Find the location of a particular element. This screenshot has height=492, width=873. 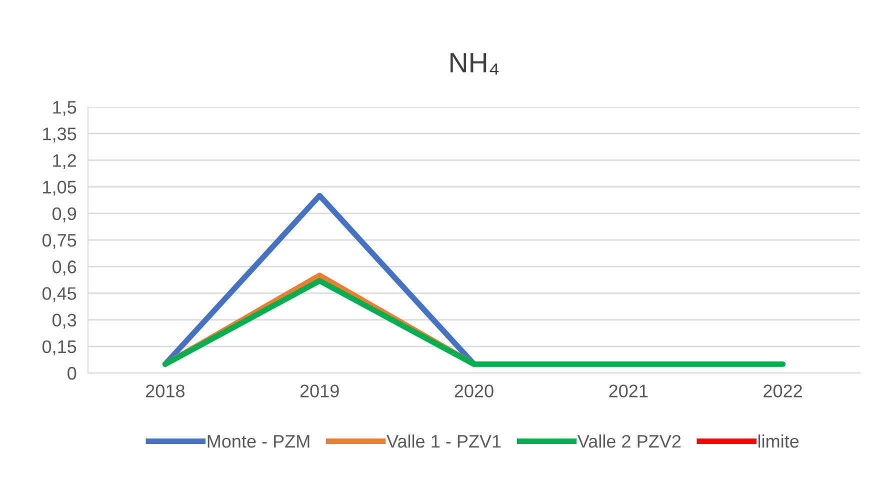

y-tick-label: 0,15 is located at coordinates (59, 348).